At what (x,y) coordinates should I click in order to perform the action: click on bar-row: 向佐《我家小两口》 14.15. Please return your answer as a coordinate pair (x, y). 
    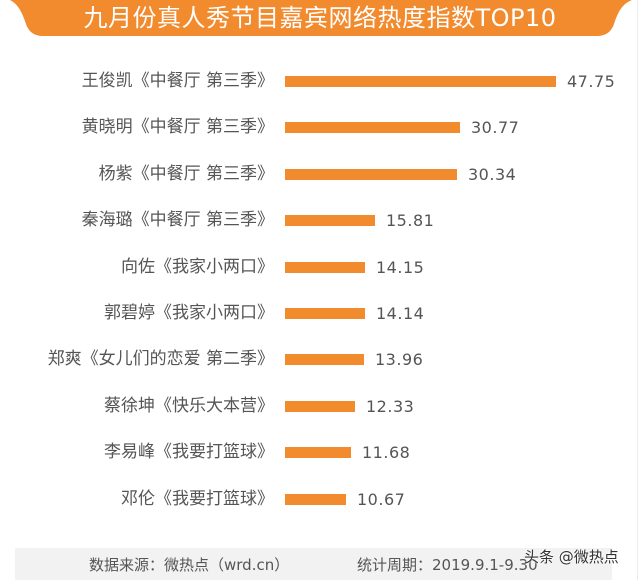
    Looking at the image, I should click on (320, 267).